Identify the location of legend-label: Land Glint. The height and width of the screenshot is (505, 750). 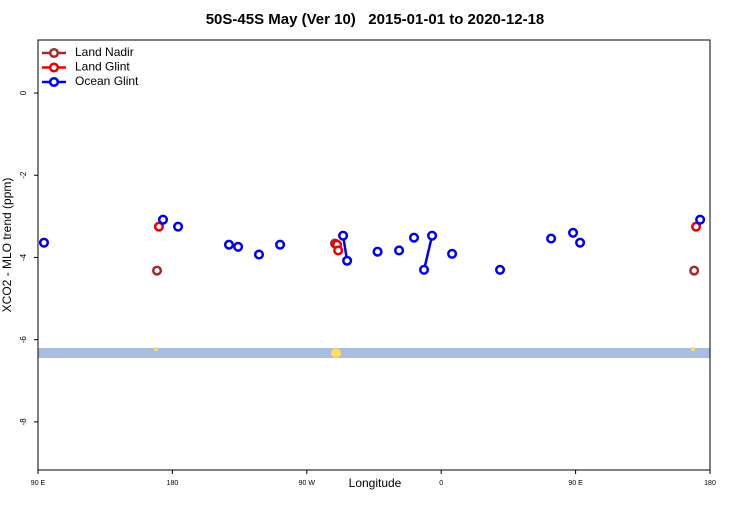
(102, 67).